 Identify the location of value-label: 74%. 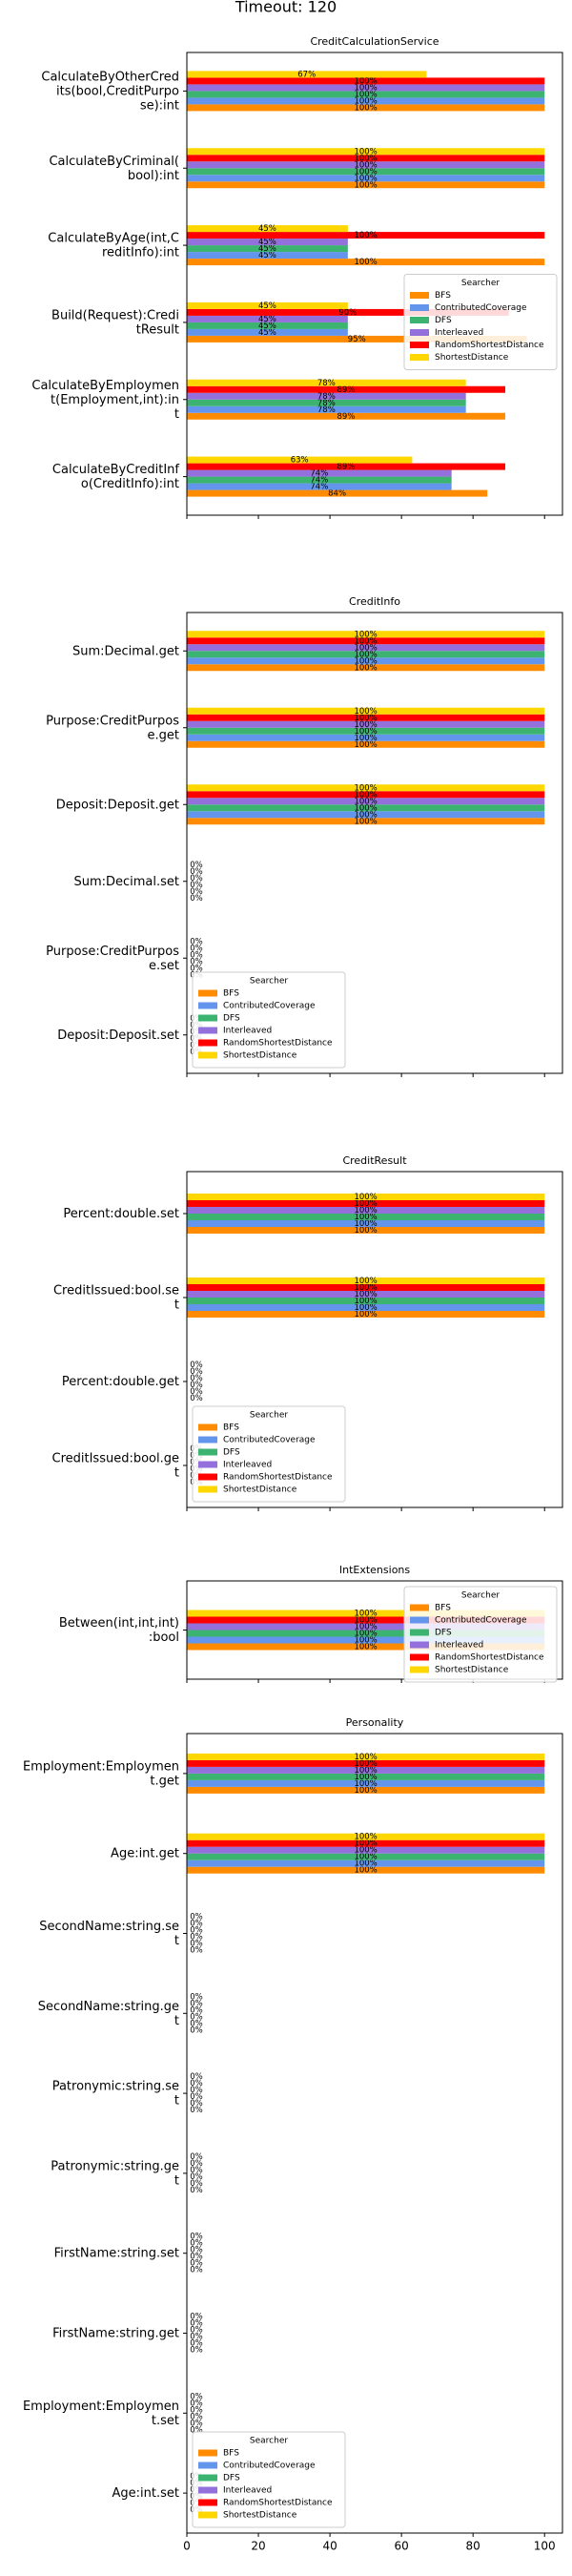
(319, 474).